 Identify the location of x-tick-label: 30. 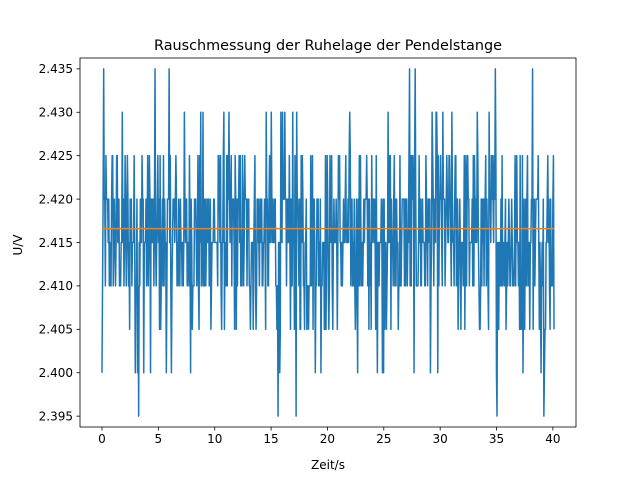
(440, 439).